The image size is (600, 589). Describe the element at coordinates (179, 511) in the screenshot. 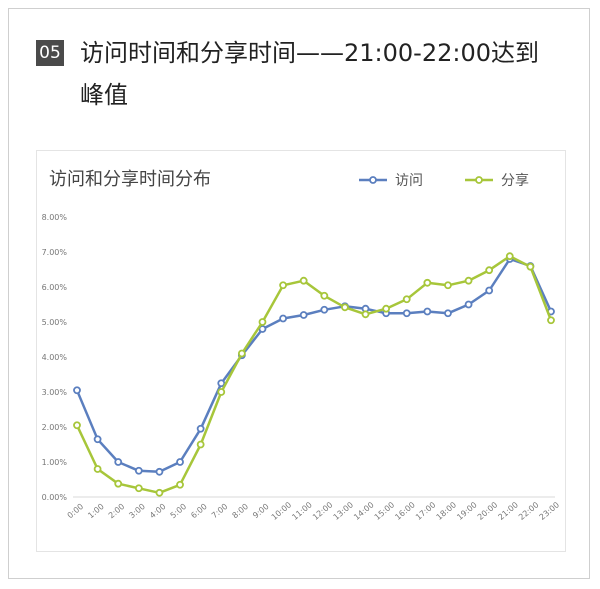

I see `x-tick-label: 5:00` at that location.